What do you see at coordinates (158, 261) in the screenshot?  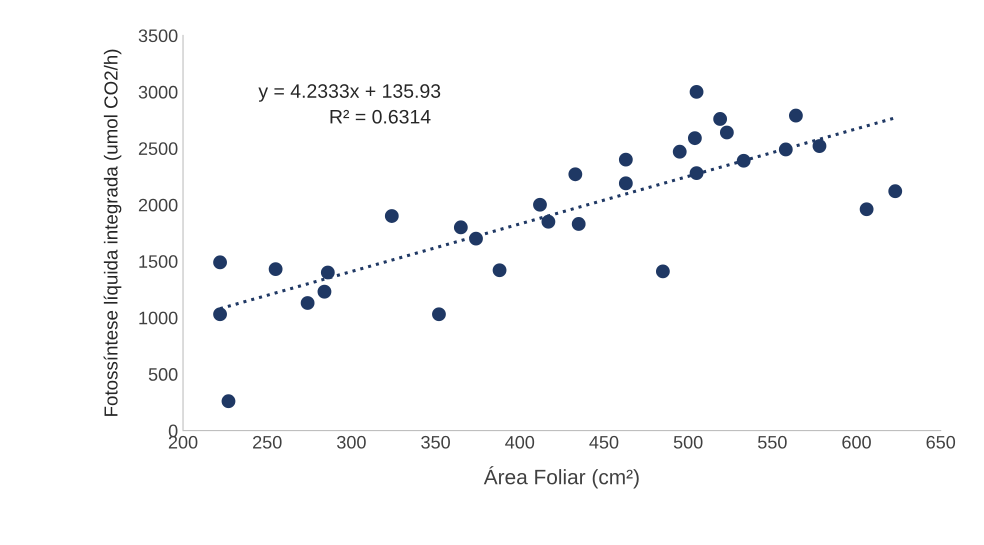 I see `y-tick-label: 1500` at bounding box center [158, 261].